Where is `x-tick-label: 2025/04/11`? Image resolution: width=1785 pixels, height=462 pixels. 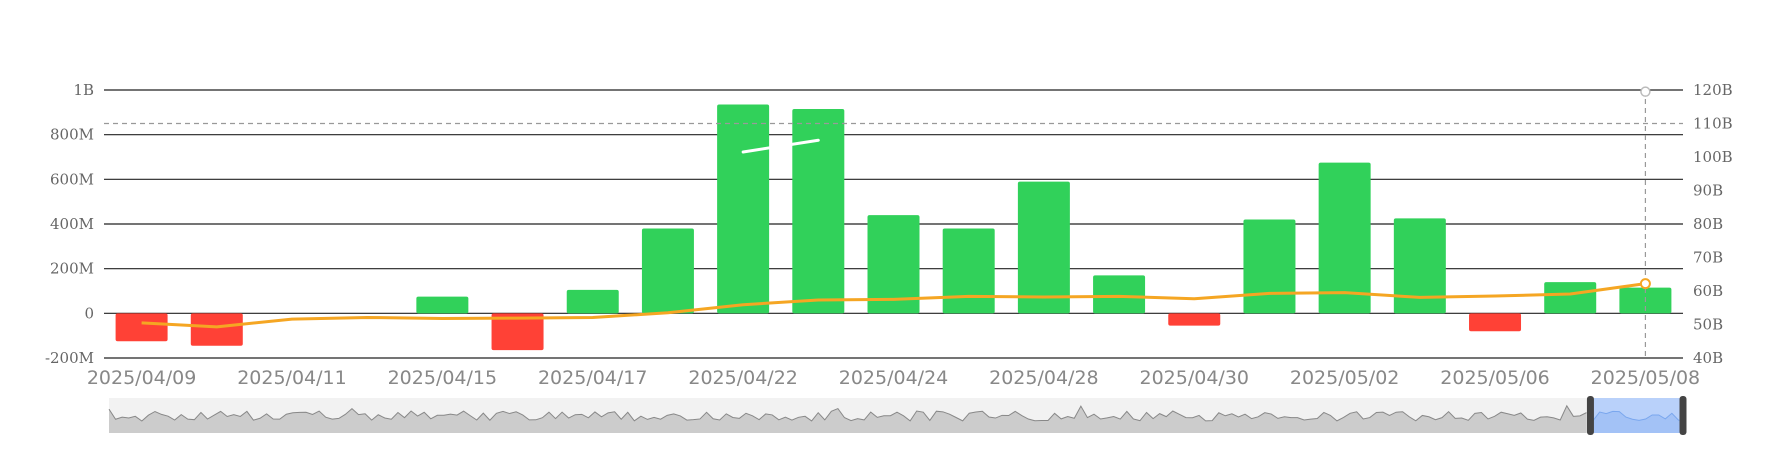
x-tick-label: 2025/04/11 is located at coordinates (292, 378).